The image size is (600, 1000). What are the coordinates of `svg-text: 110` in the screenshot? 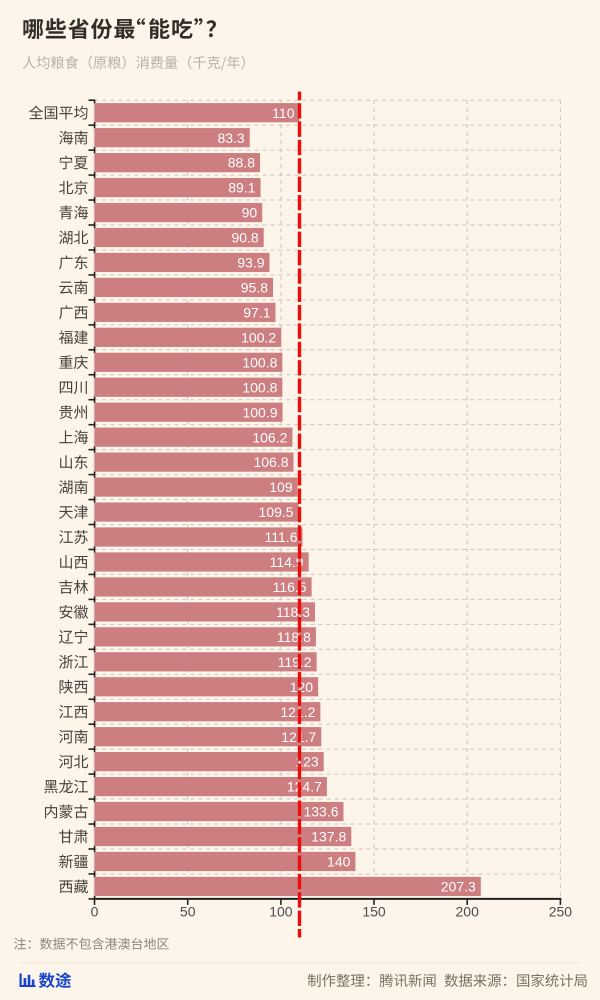 It's located at (283, 113).